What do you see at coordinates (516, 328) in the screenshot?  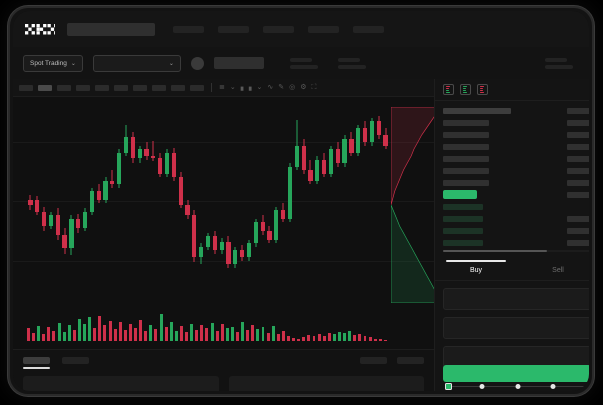 I see `amount-field` at bounding box center [516, 328].